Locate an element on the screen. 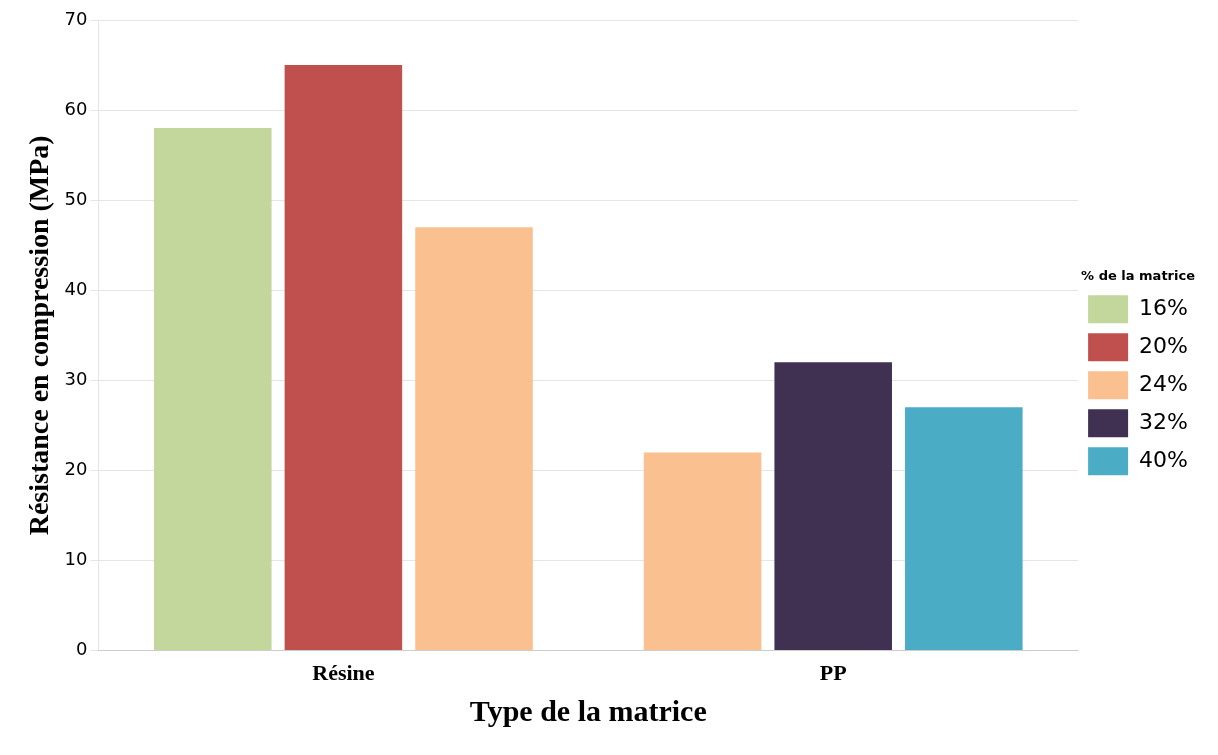 This screenshot has width=1218, height=755. legend-title: % de la matrice is located at coordinates (1138, 275).